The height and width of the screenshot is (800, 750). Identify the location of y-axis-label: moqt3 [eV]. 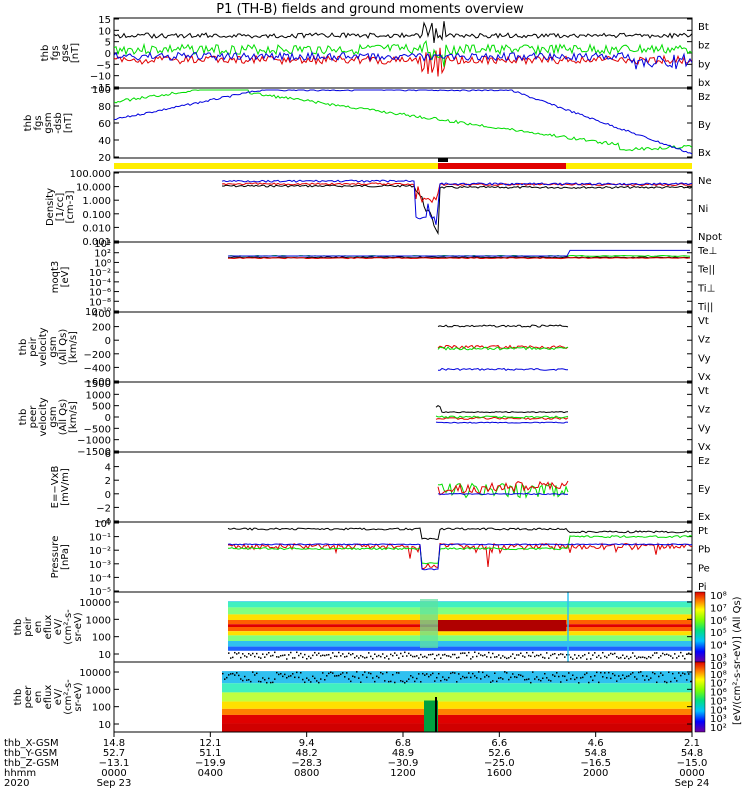
(60, 277).